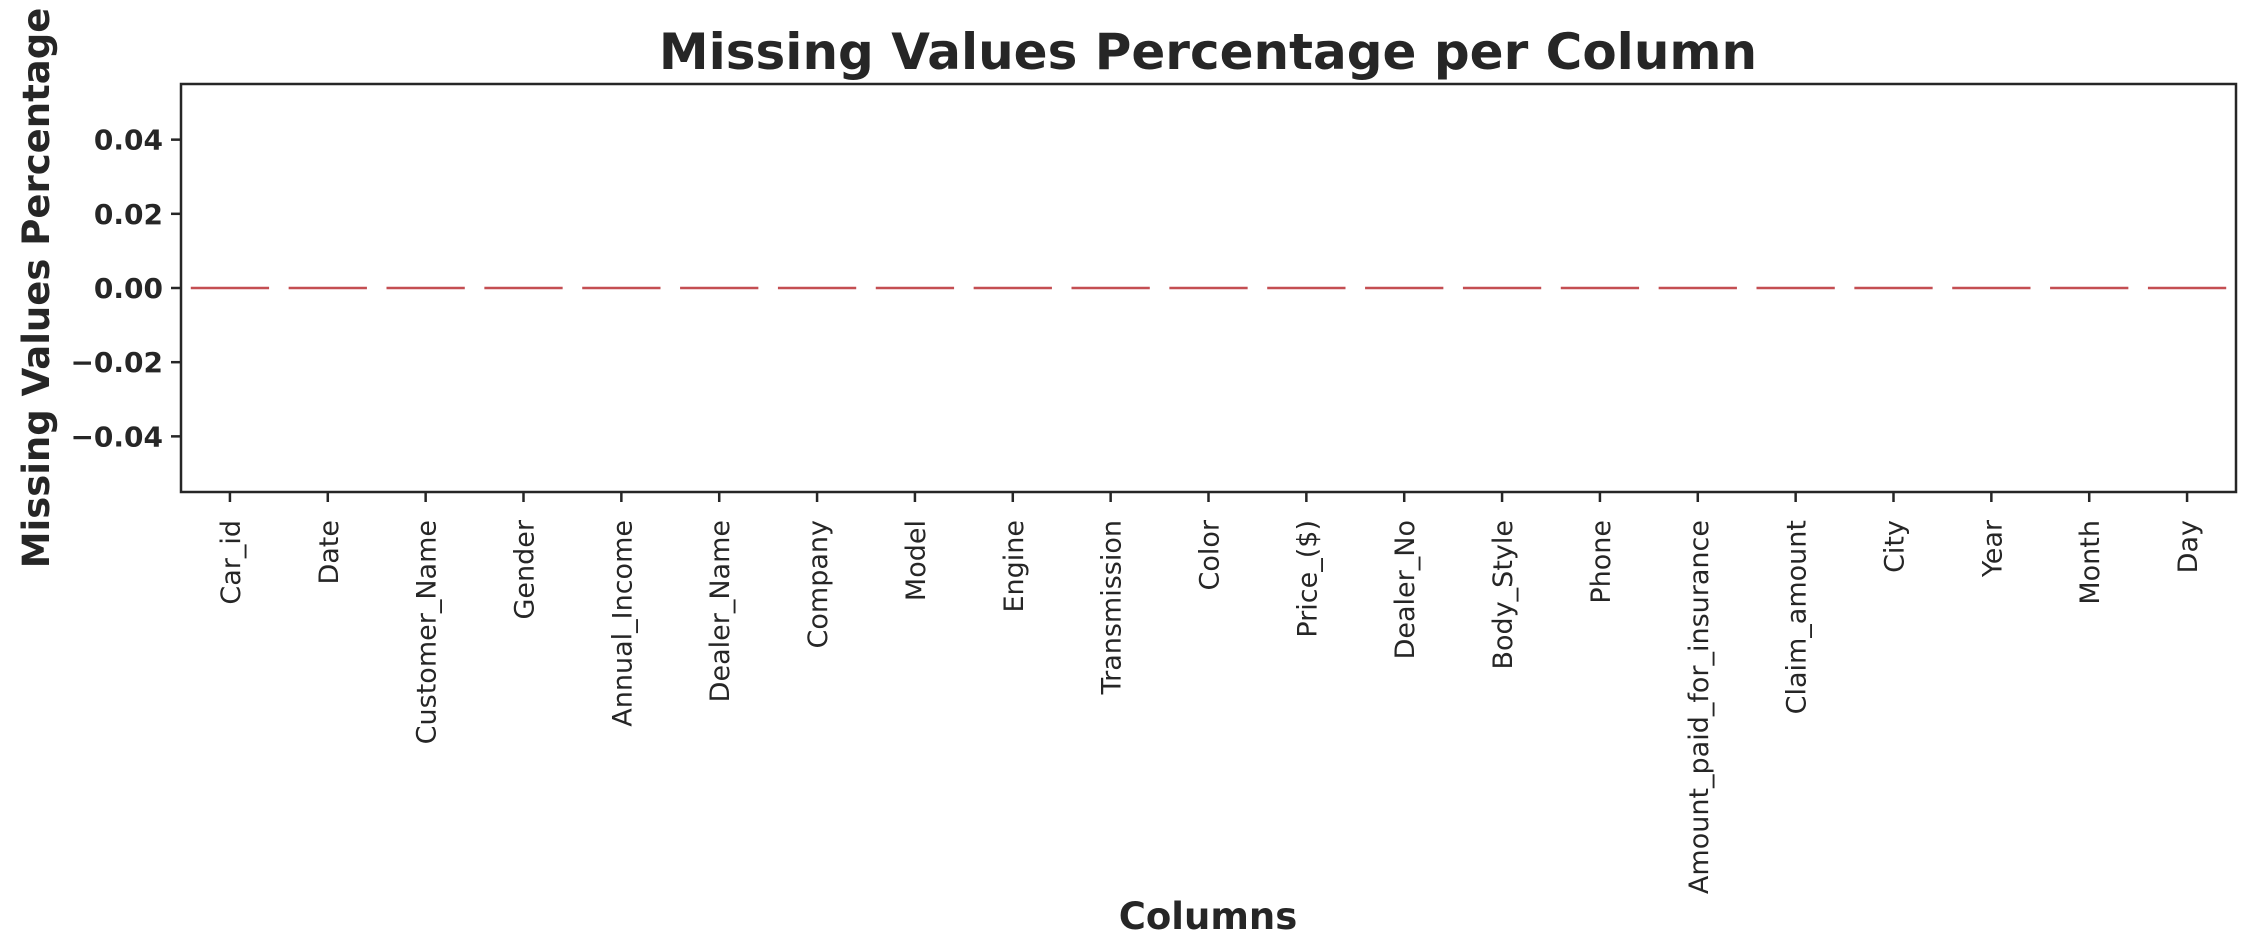 This screenshot has width=2262, height=952. I want to click on x-tick-label: Month, so click(2090, 562).